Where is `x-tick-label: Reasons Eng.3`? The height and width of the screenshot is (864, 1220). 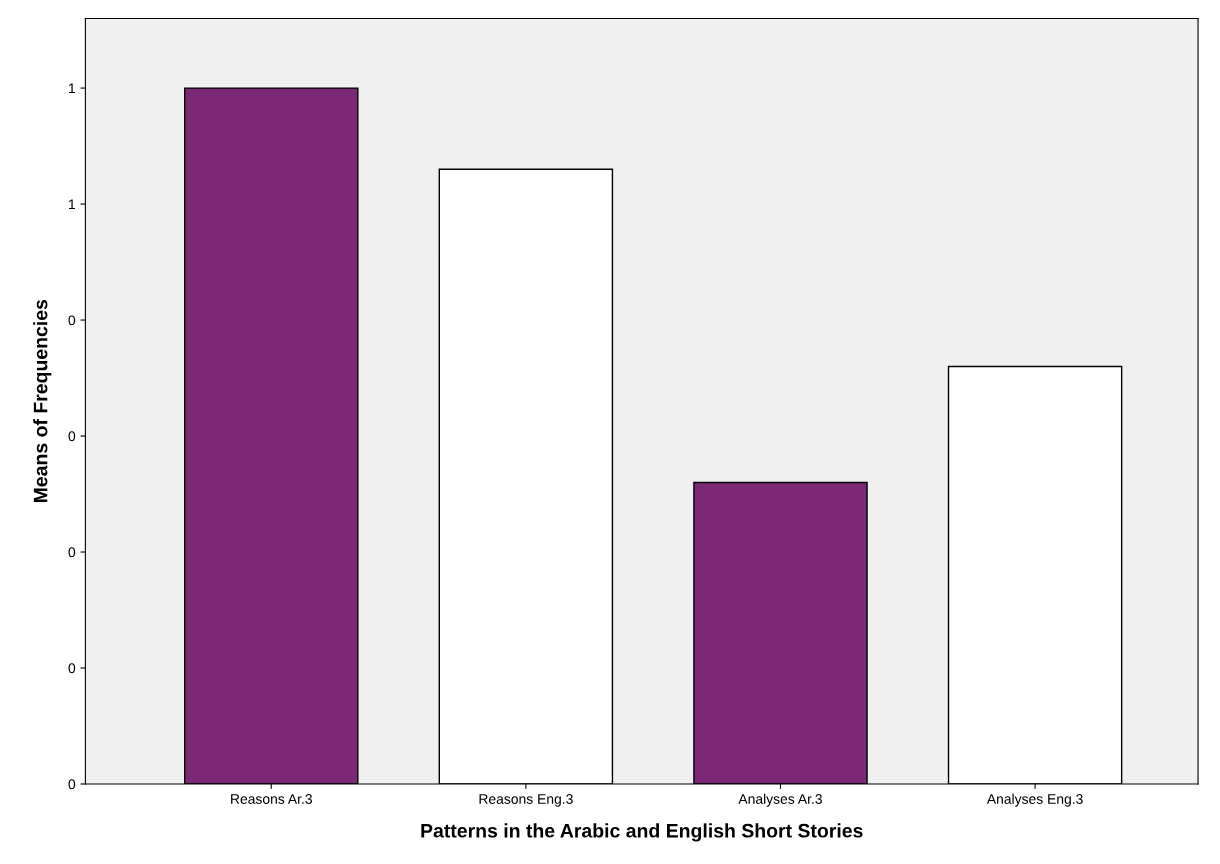
x-tick-label: Reasons Eng.3 is located at coordinates (526, 800).